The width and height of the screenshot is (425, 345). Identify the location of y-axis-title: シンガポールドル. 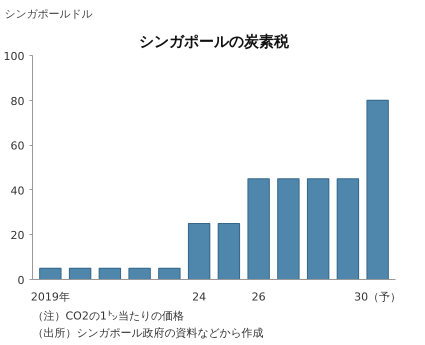
(48, 14).